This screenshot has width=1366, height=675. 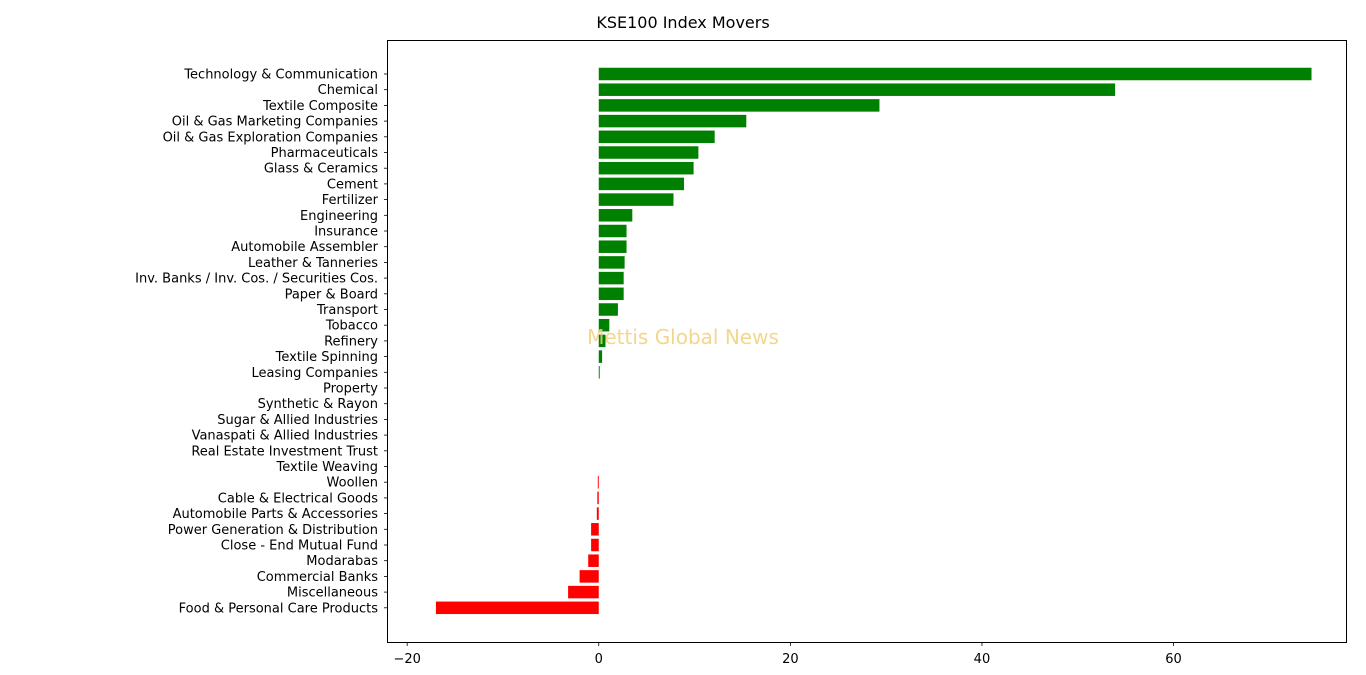 I want to click on y-tick-label: Oil & Gas Exploration Companies, so click(x=271, y=137).